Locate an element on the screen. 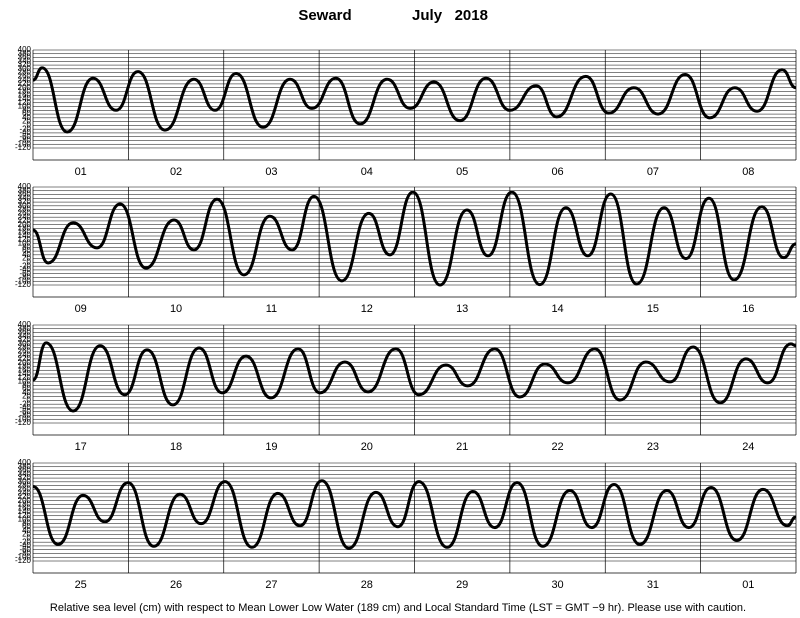  y-tick-label: 300 is located at coordinates (25, 343).